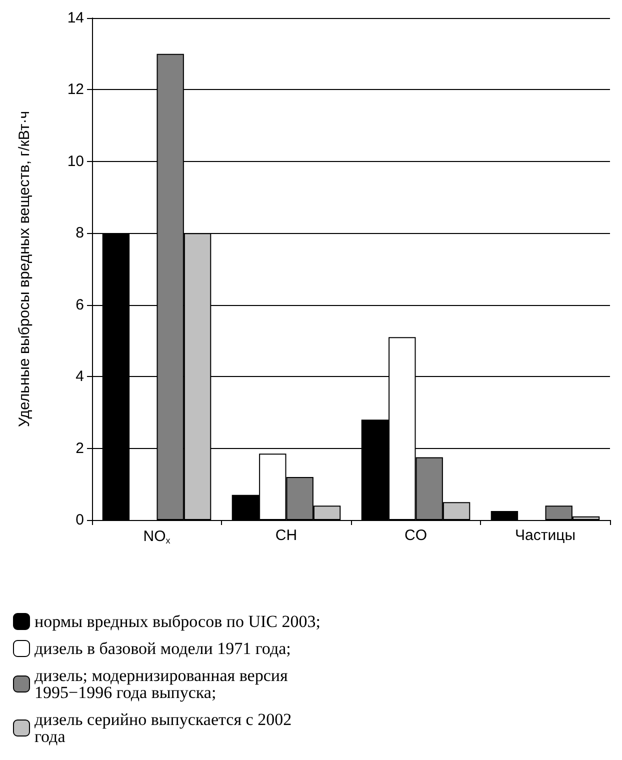 This screenshot has width=622, height=760. Describe the element at coordinates (286, 535) in the screenshot. I see `x-tick-label: CH` at that location.